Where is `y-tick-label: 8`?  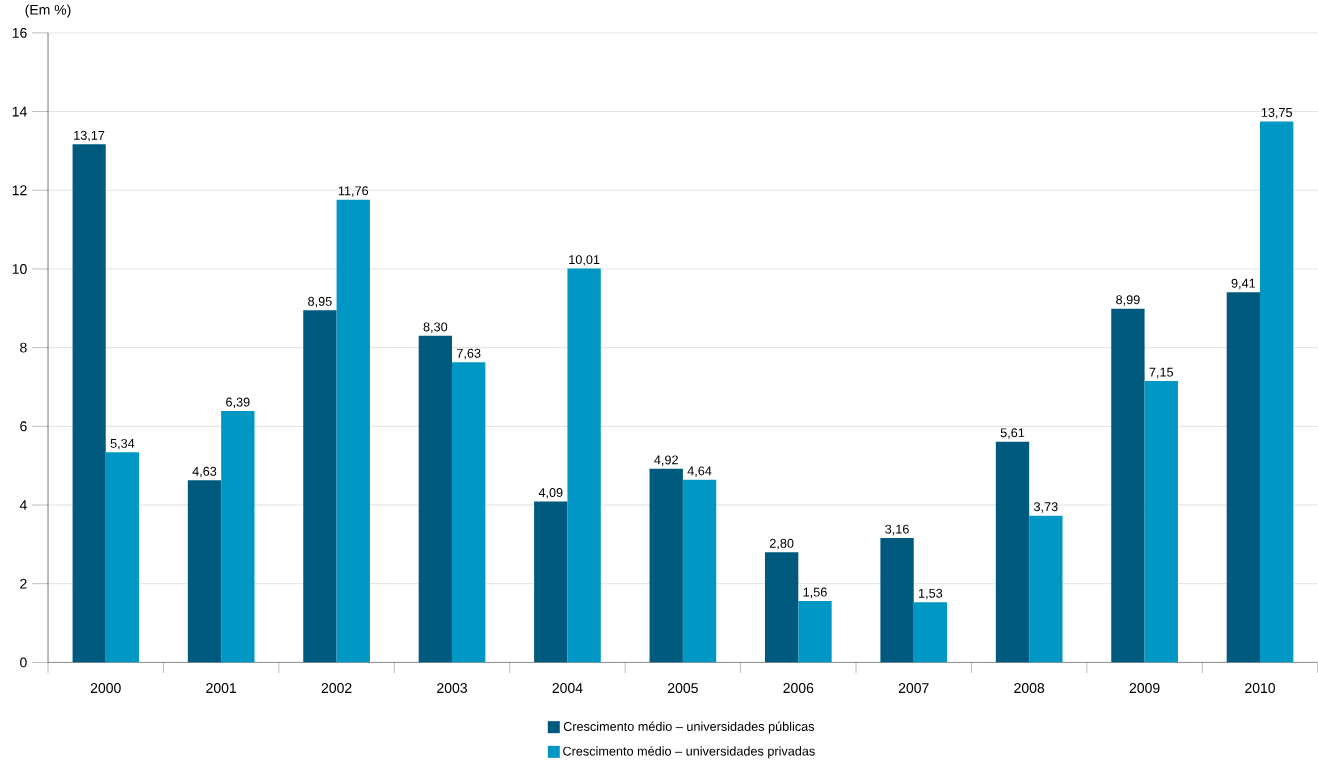
y-tick-label: 8 is located at coordinates (23, 347).